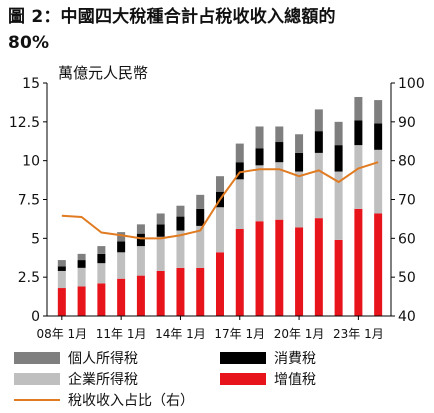 The image size is (434, 413). I want to click on bar-individual-14年, so click(180, 211).